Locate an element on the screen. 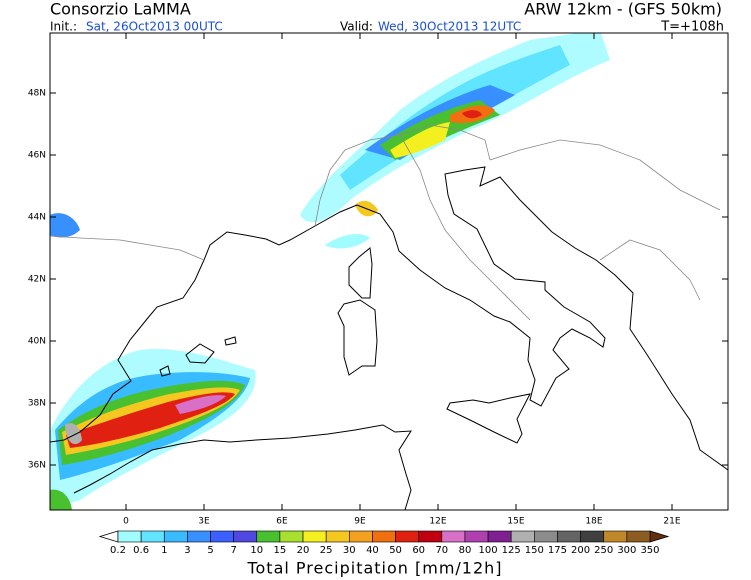 The width and height of the screenshot is (751, 580). colorbar-label: 60 is located at coordinates (418, 550).